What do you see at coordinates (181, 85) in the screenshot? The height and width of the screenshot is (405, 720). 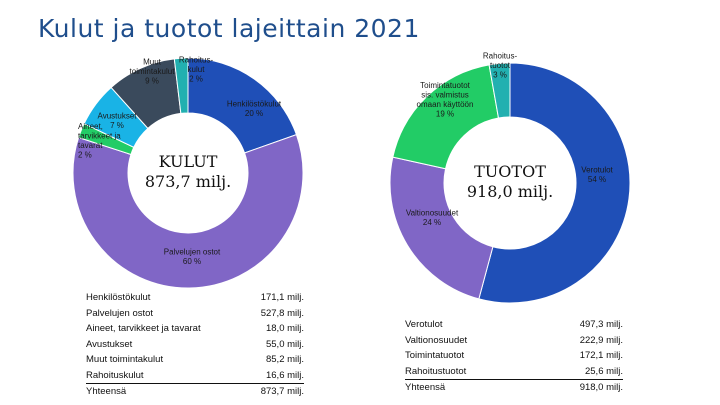 I see `pie-slice-rahoituskulut` at bounding box center [181, 85].